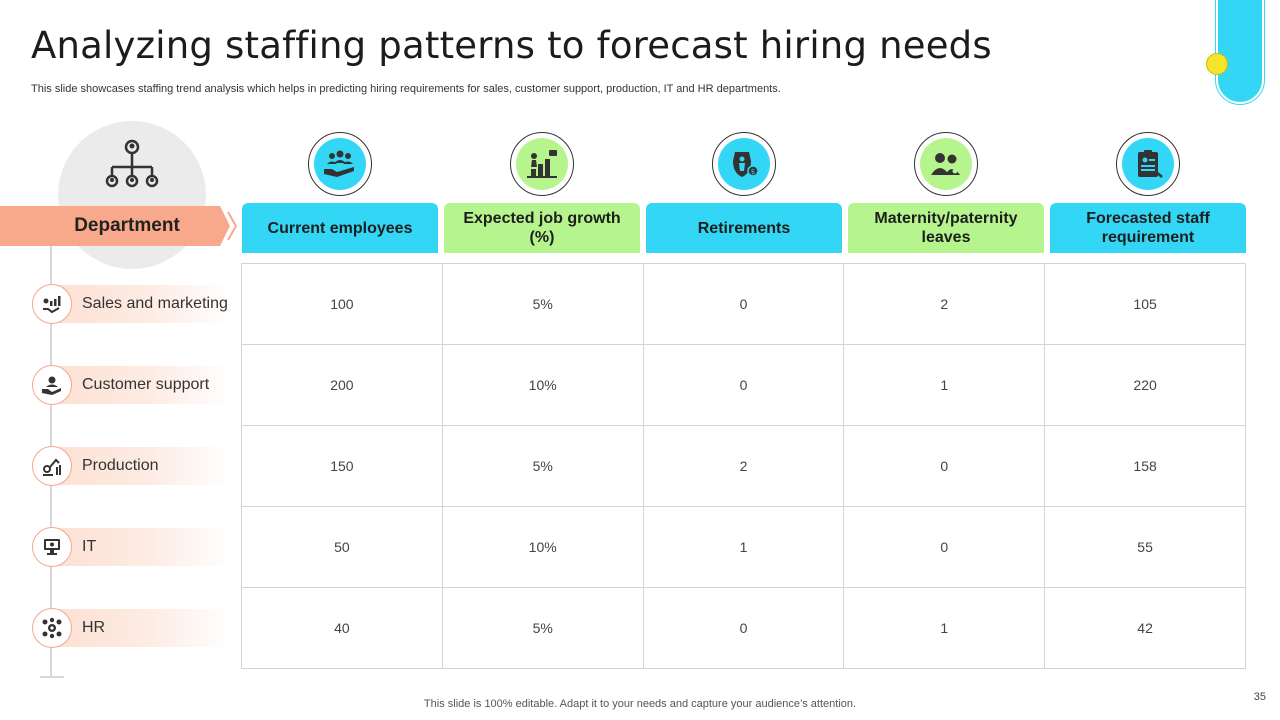  What do you see at coordinates (1145, 385) in the screenshot?
I see `table-cell: 220` at bounding box center [1145, 385].